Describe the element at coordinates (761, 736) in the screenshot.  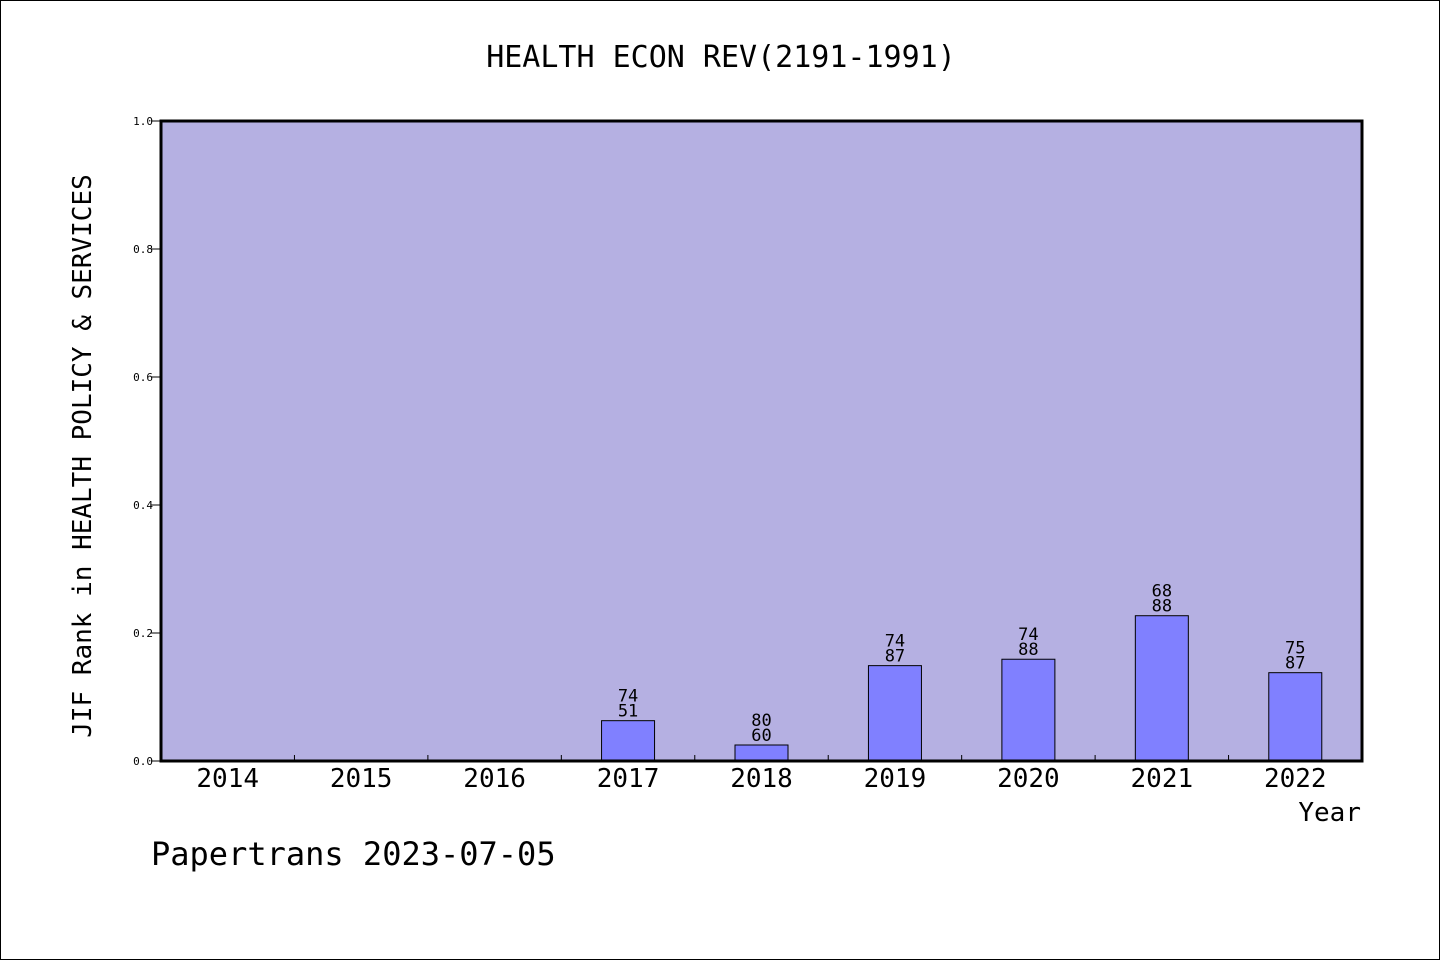
I see `bar-total-label: 60` at that location.